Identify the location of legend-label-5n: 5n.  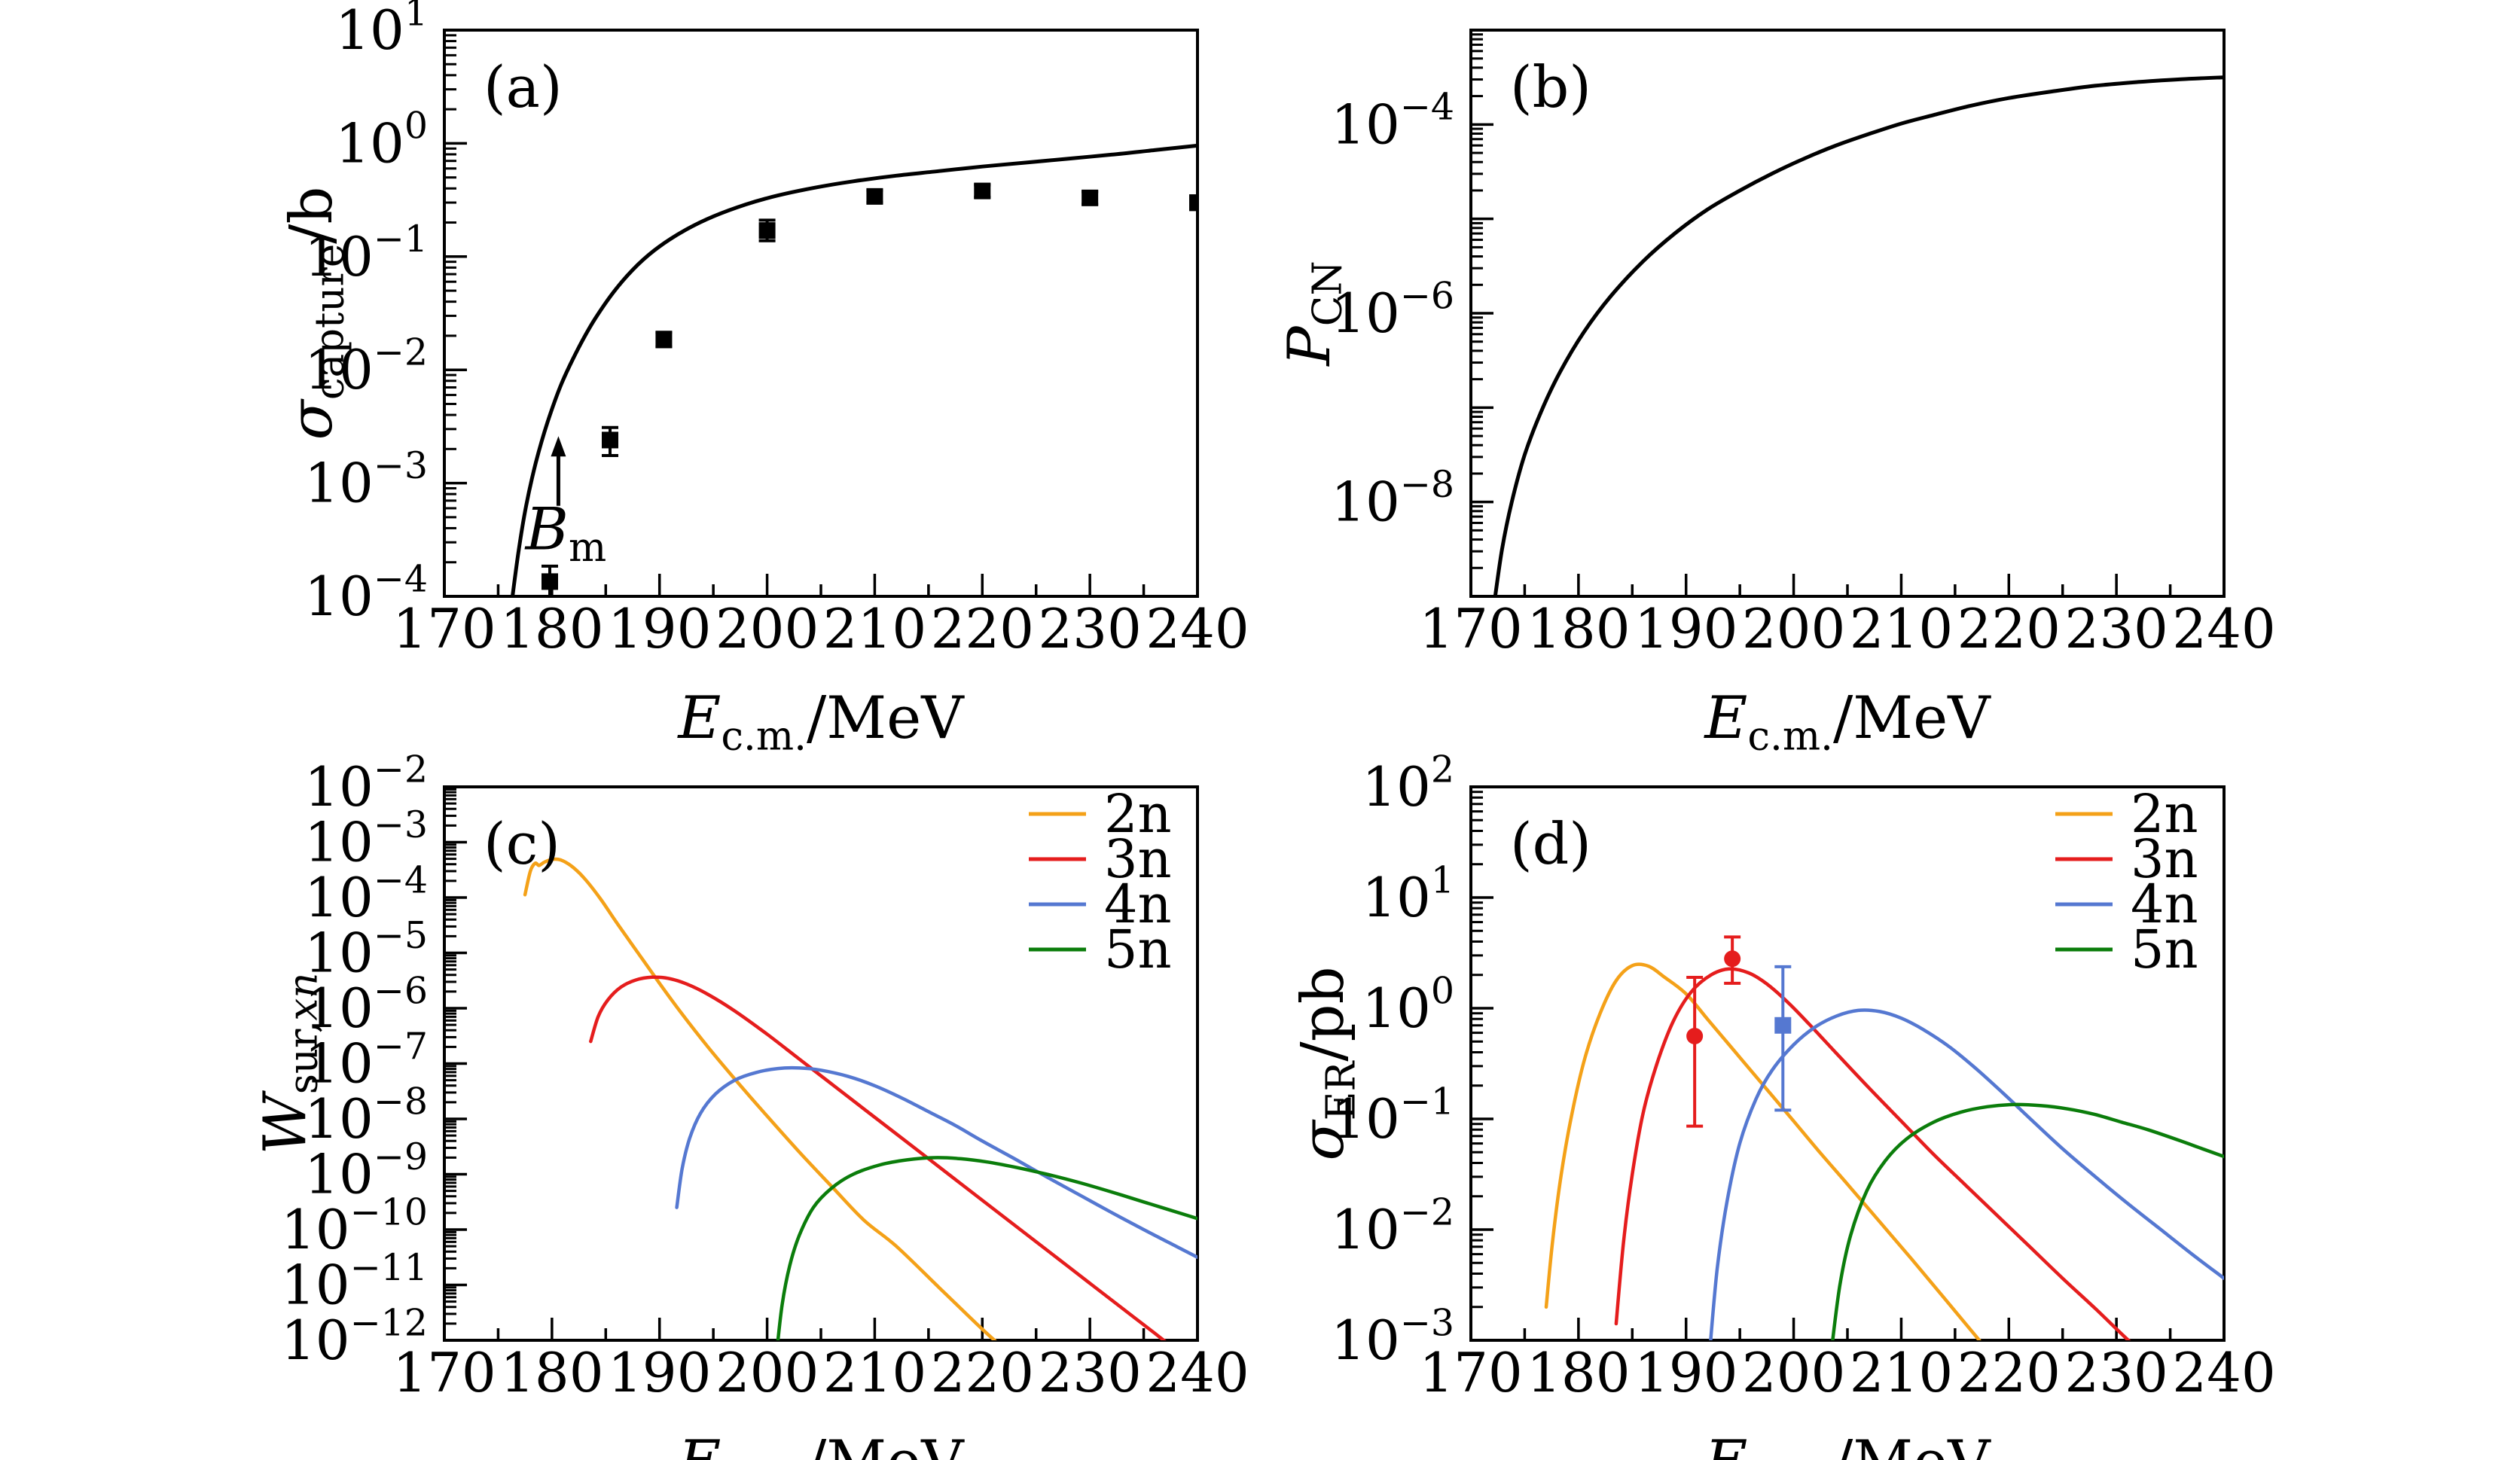
(1138, 949).